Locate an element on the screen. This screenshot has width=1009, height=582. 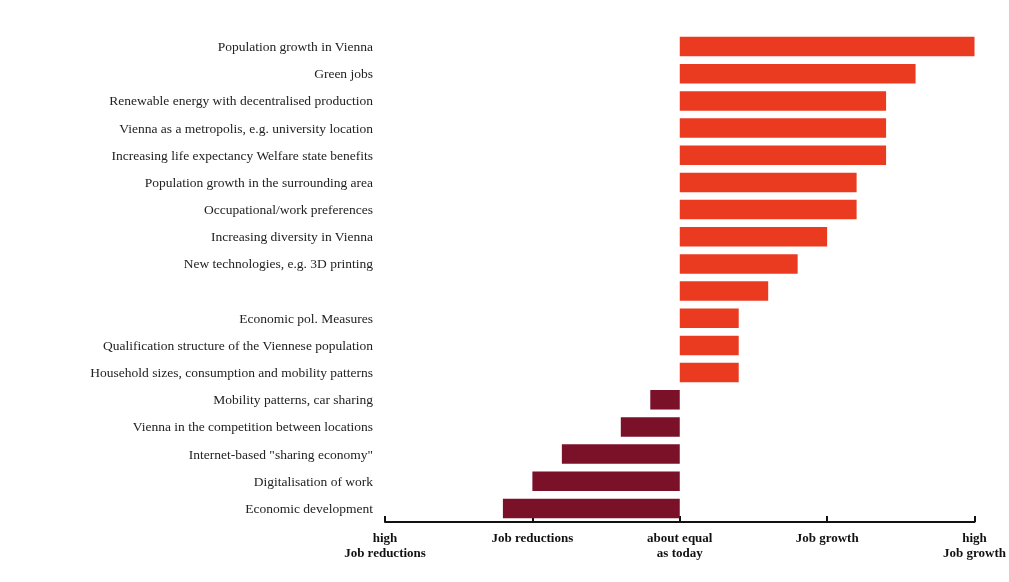
y-tick-label: Economic pol. Measures is located at coordinates (306, 318).